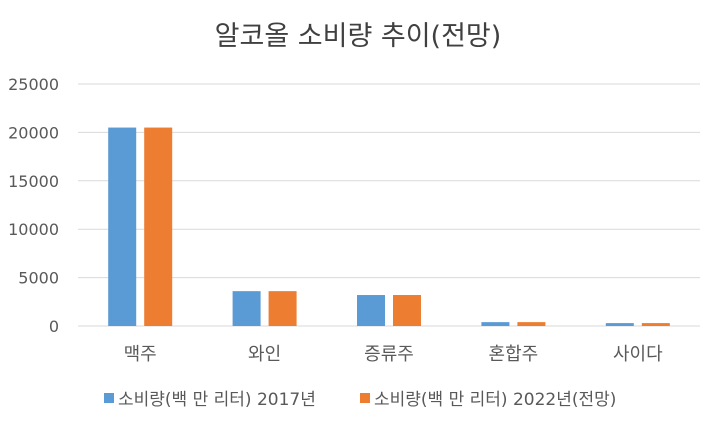 Image resolution: width=717 pixels, height=425 pixels. Describe the element at coordinates (638, 354) in the screenshot. I see `x-category-label: 사이다` at that location.